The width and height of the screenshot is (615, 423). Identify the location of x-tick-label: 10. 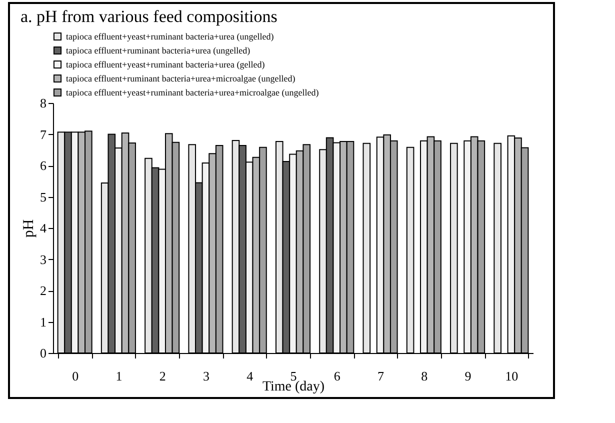
(511, 376).